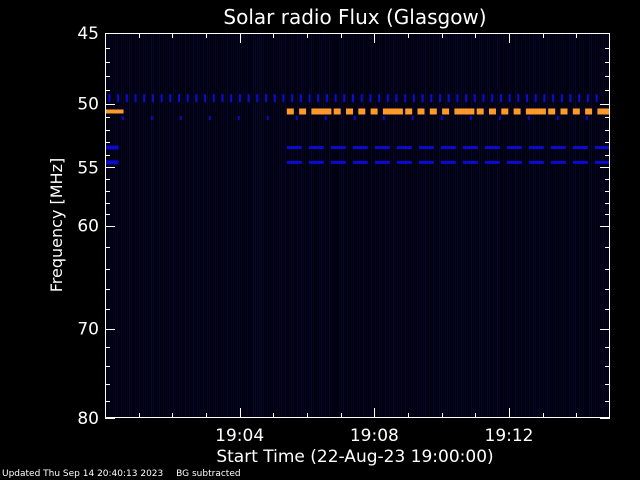 This screenshot has height=480, width=640. Describe the element at coordinates (357, 129) in the screenshot. I see `emission-bands` at that location.